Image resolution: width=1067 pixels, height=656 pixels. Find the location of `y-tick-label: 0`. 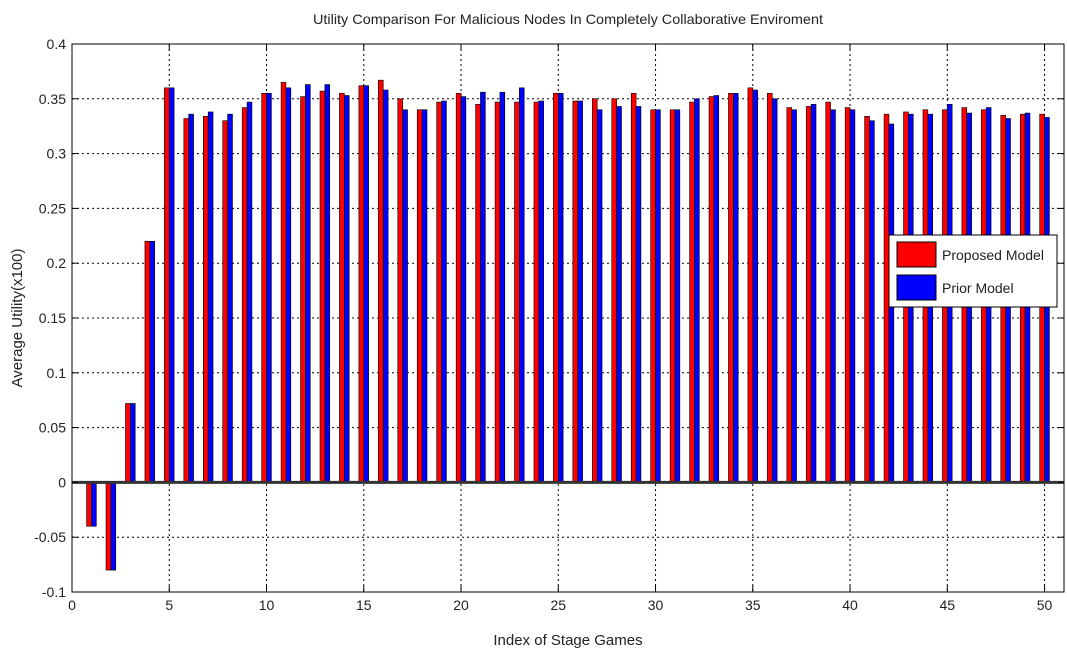

y-tick-label: 0 is located at coordinates (62, 482).